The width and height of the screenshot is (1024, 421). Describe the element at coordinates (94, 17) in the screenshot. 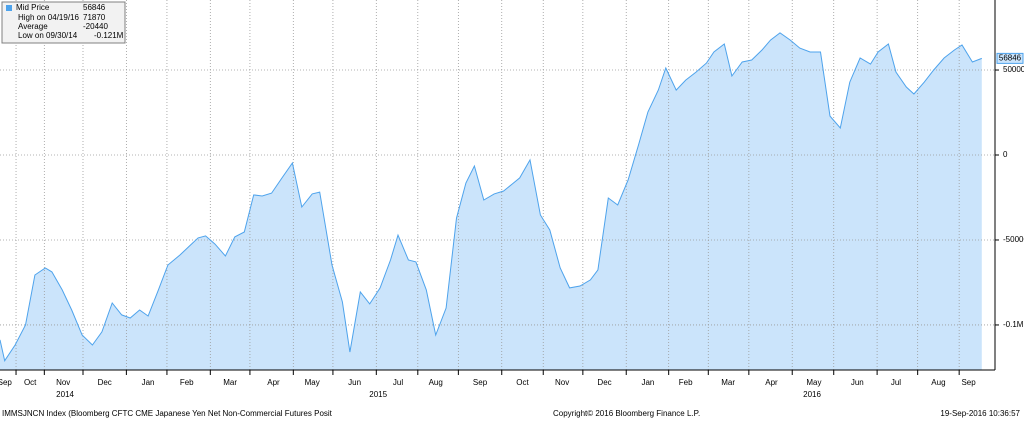

I see `legend-value: 71870` at that location.